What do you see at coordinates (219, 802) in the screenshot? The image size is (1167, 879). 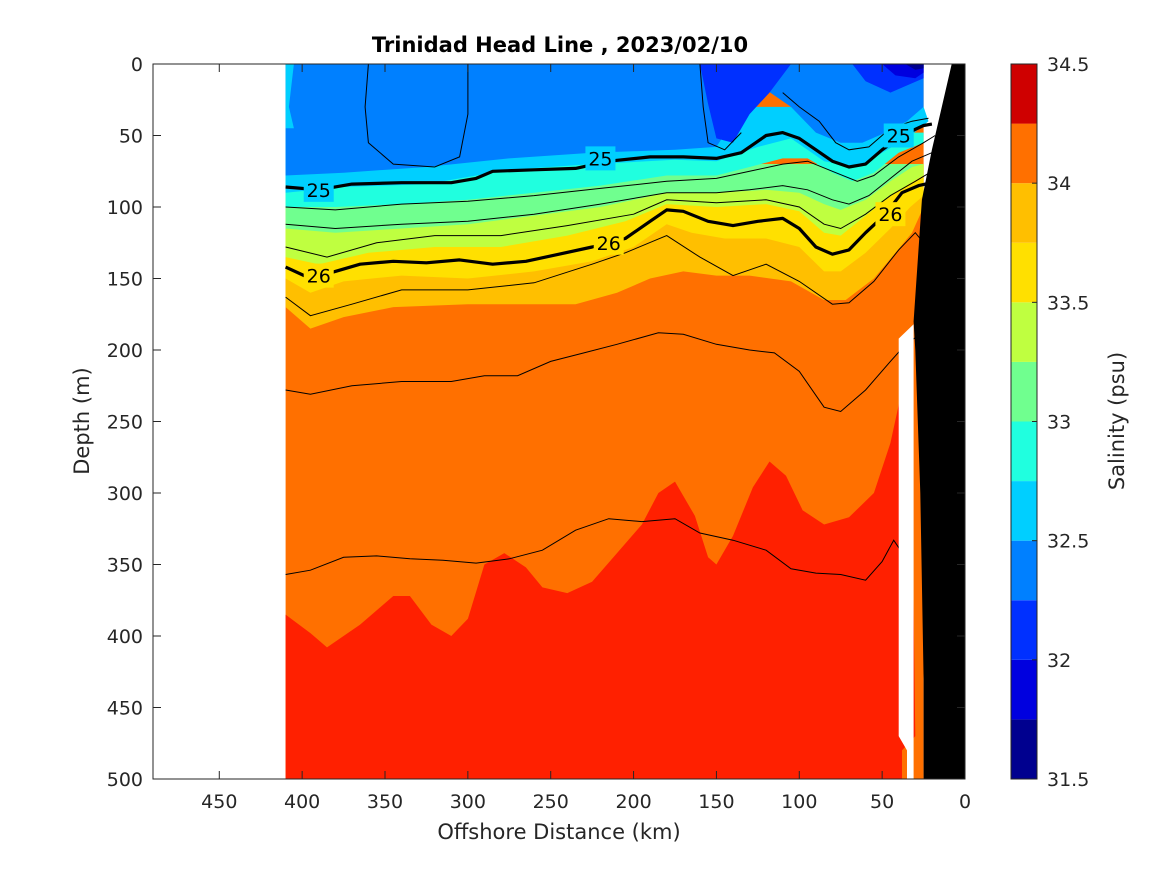 I see `x-tick-label-450: 450` at bounding box center [219, 802].